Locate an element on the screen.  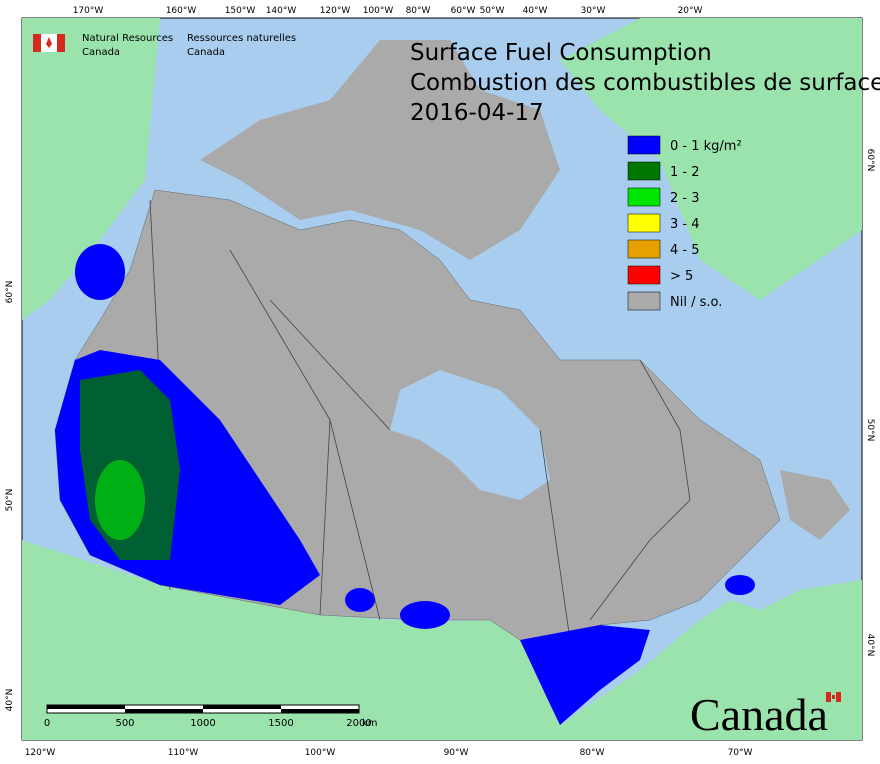
agency-fr: Canada is located at coordinates (206, 52).